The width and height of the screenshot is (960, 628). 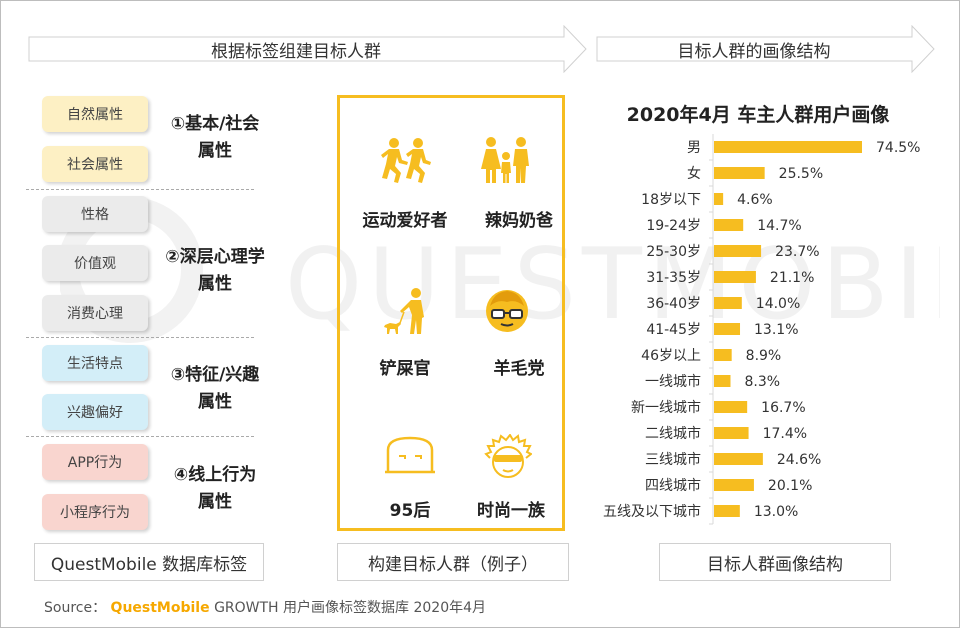 What do you see at coordinates (215, 271) in the screenshot?
I see `group-label-psychology: ②深层心理学 属性` at bounding box center [215, 271].